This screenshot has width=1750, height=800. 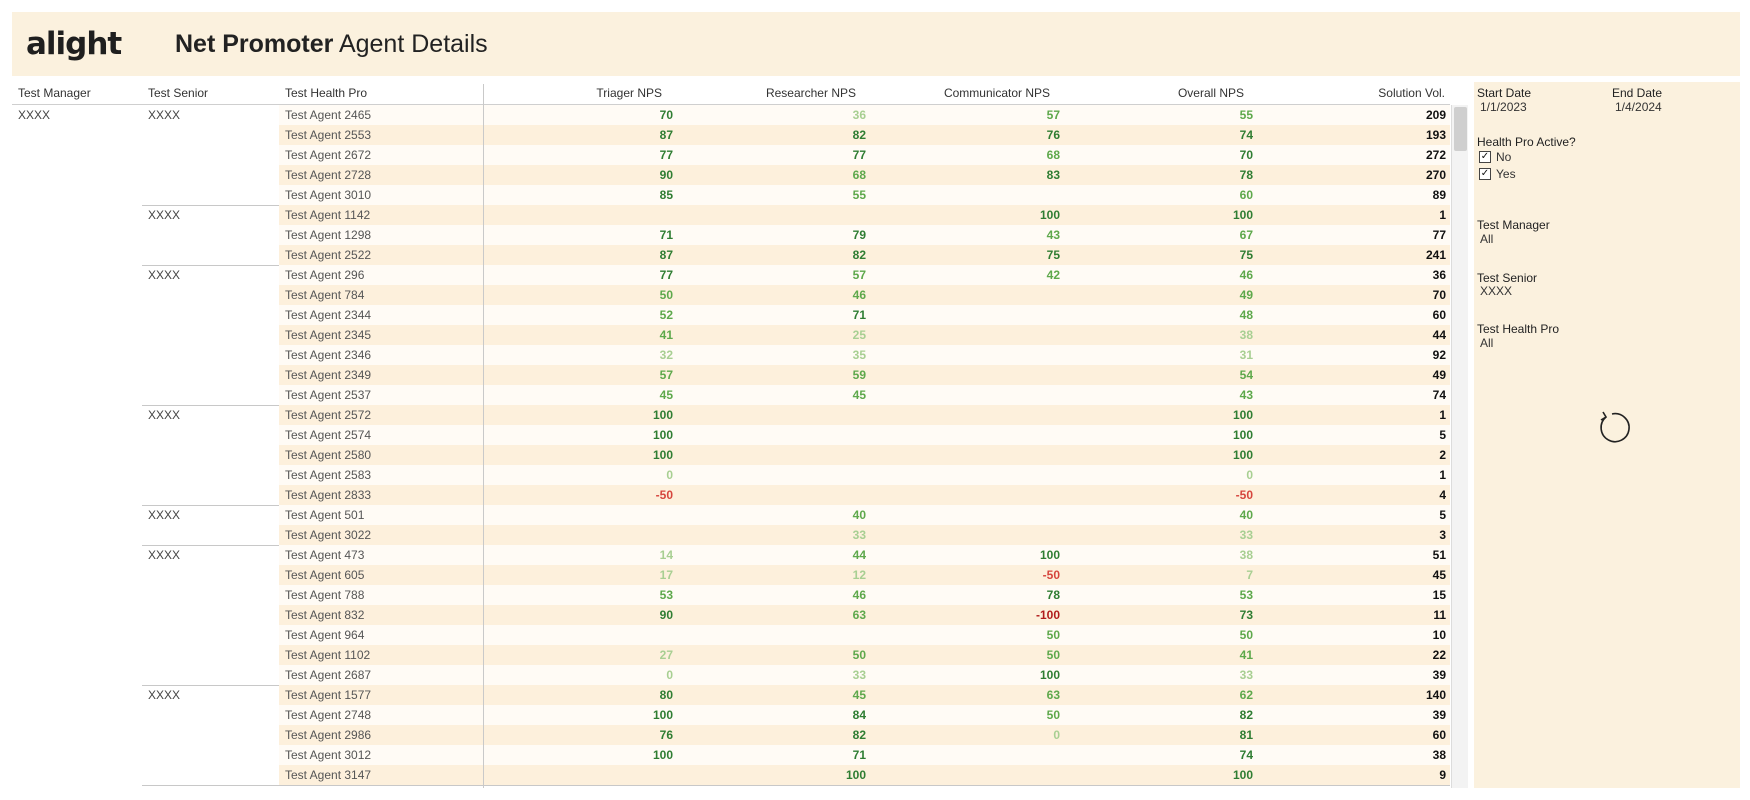 What do you see at coordinates (1210, 93) in the screenshot?
I see `col-header-overall: Overall NPS` at bounding box center [1210, 93].